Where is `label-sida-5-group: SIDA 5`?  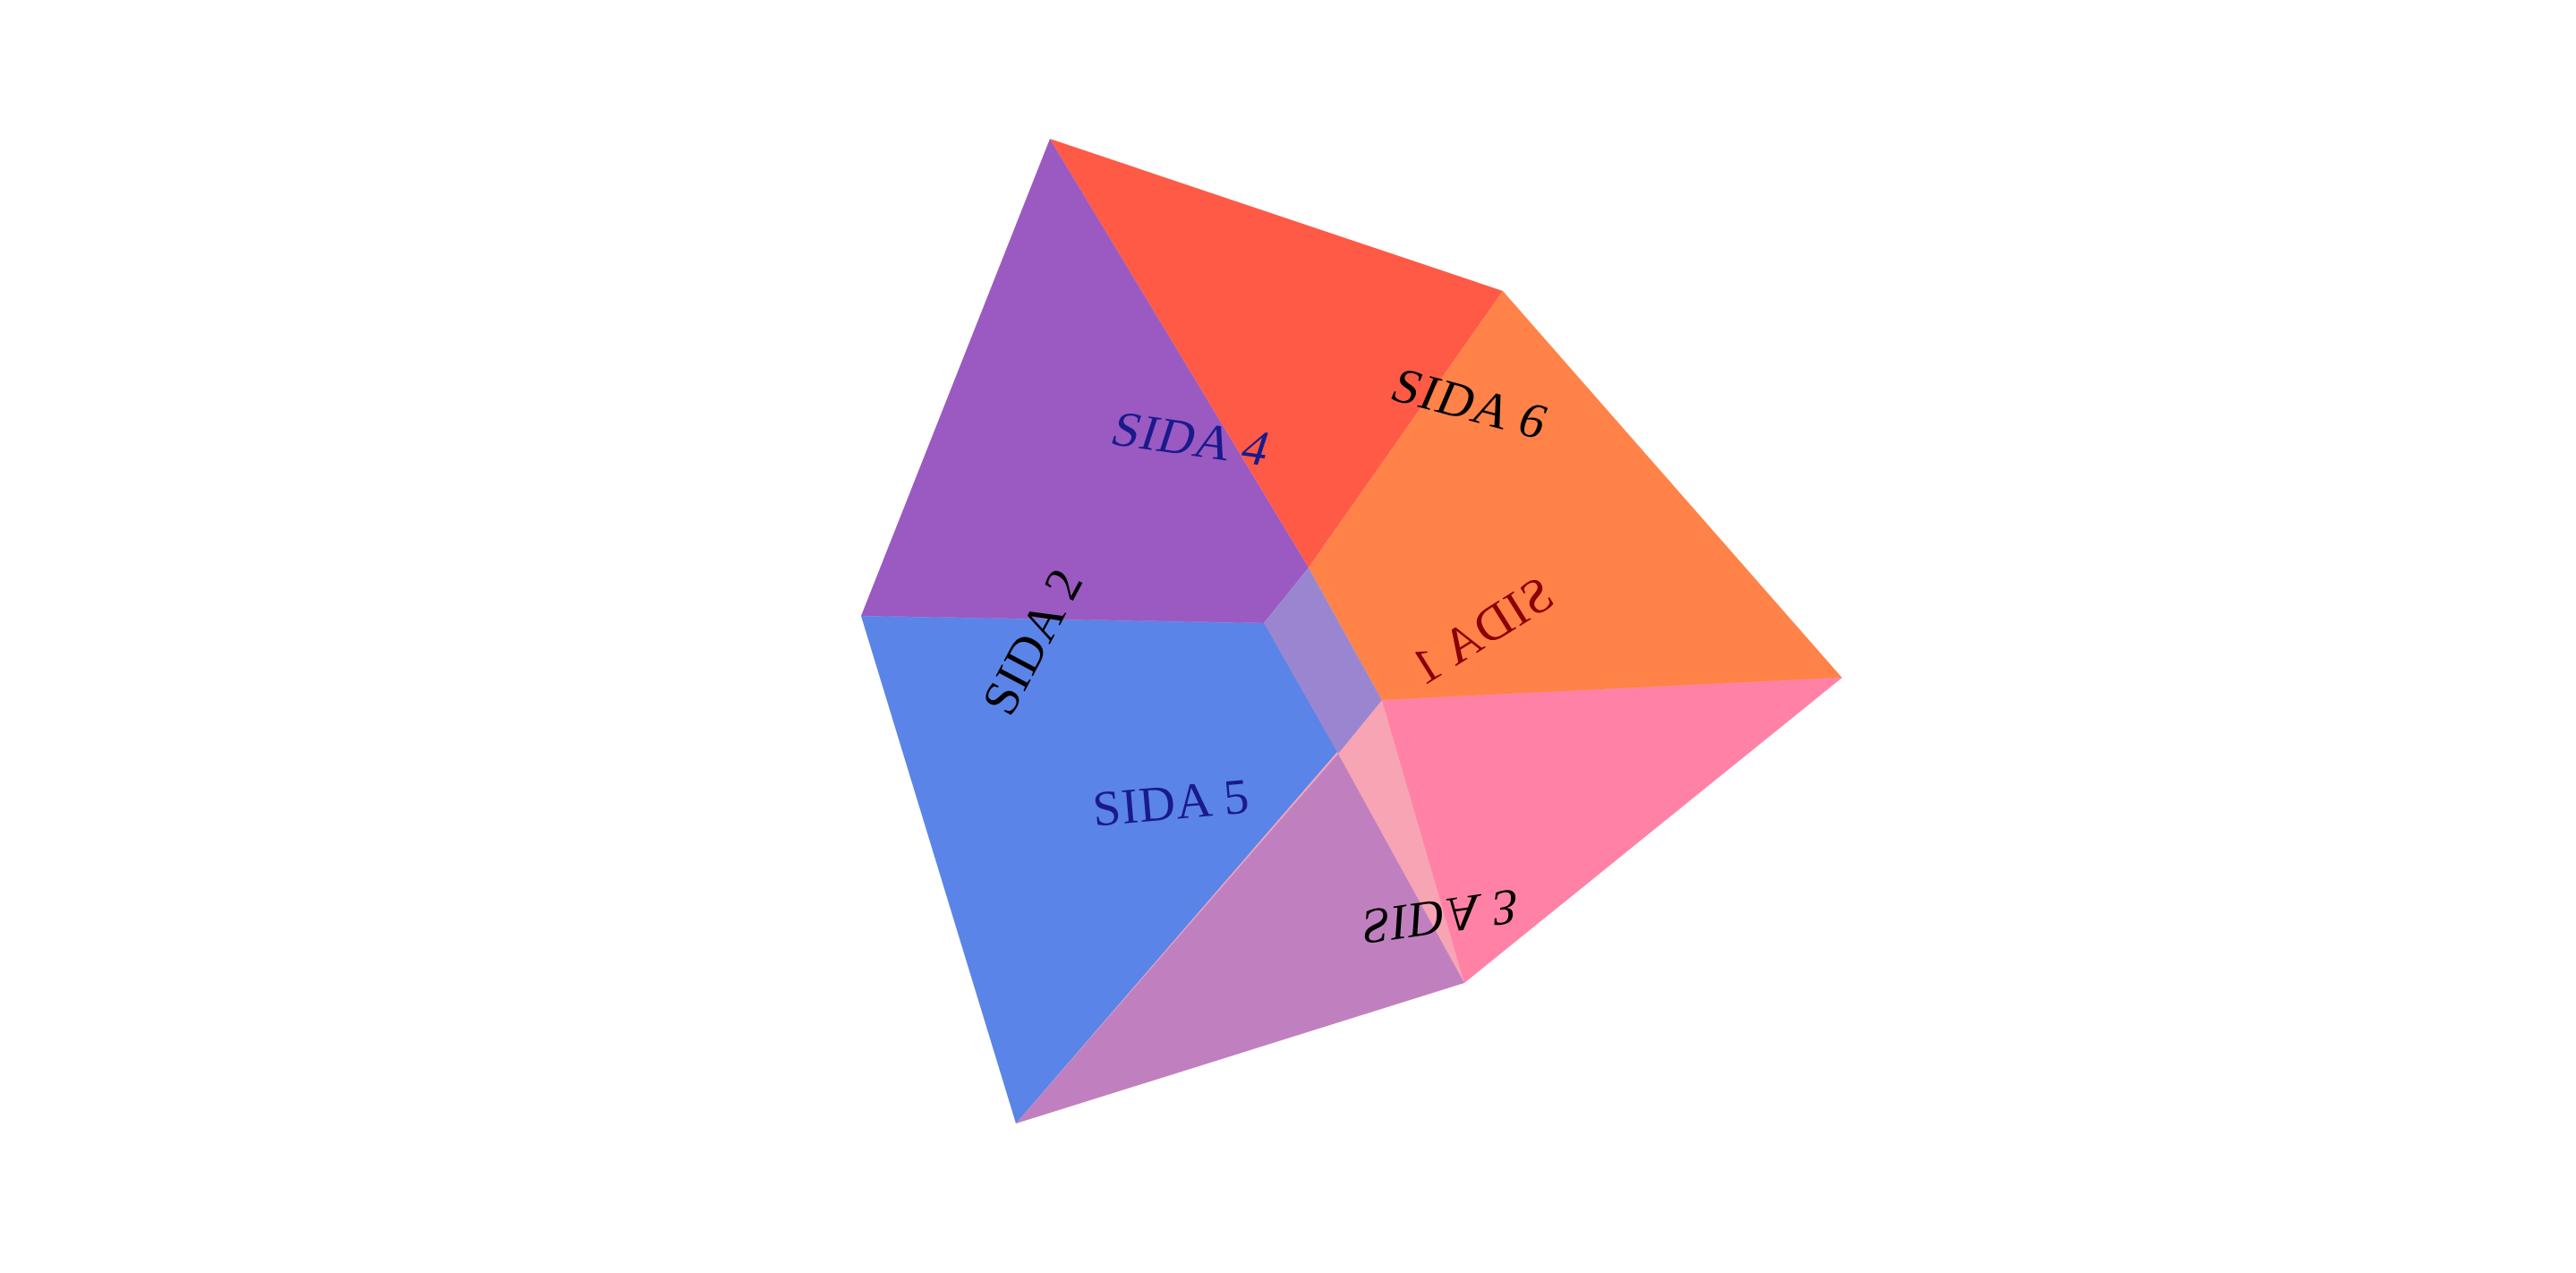 label-sida-5-group: SIDA 5 is located at coordinates (1170, 804).